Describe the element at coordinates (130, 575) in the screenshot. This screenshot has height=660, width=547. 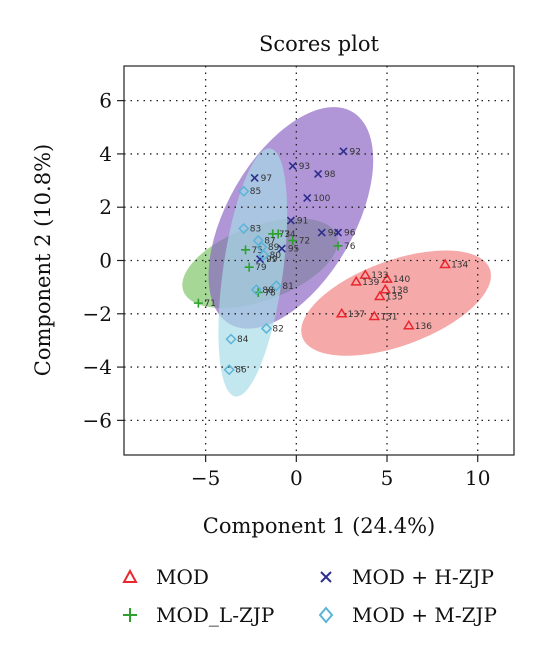
I see `triangle-marker-icon` at that location.